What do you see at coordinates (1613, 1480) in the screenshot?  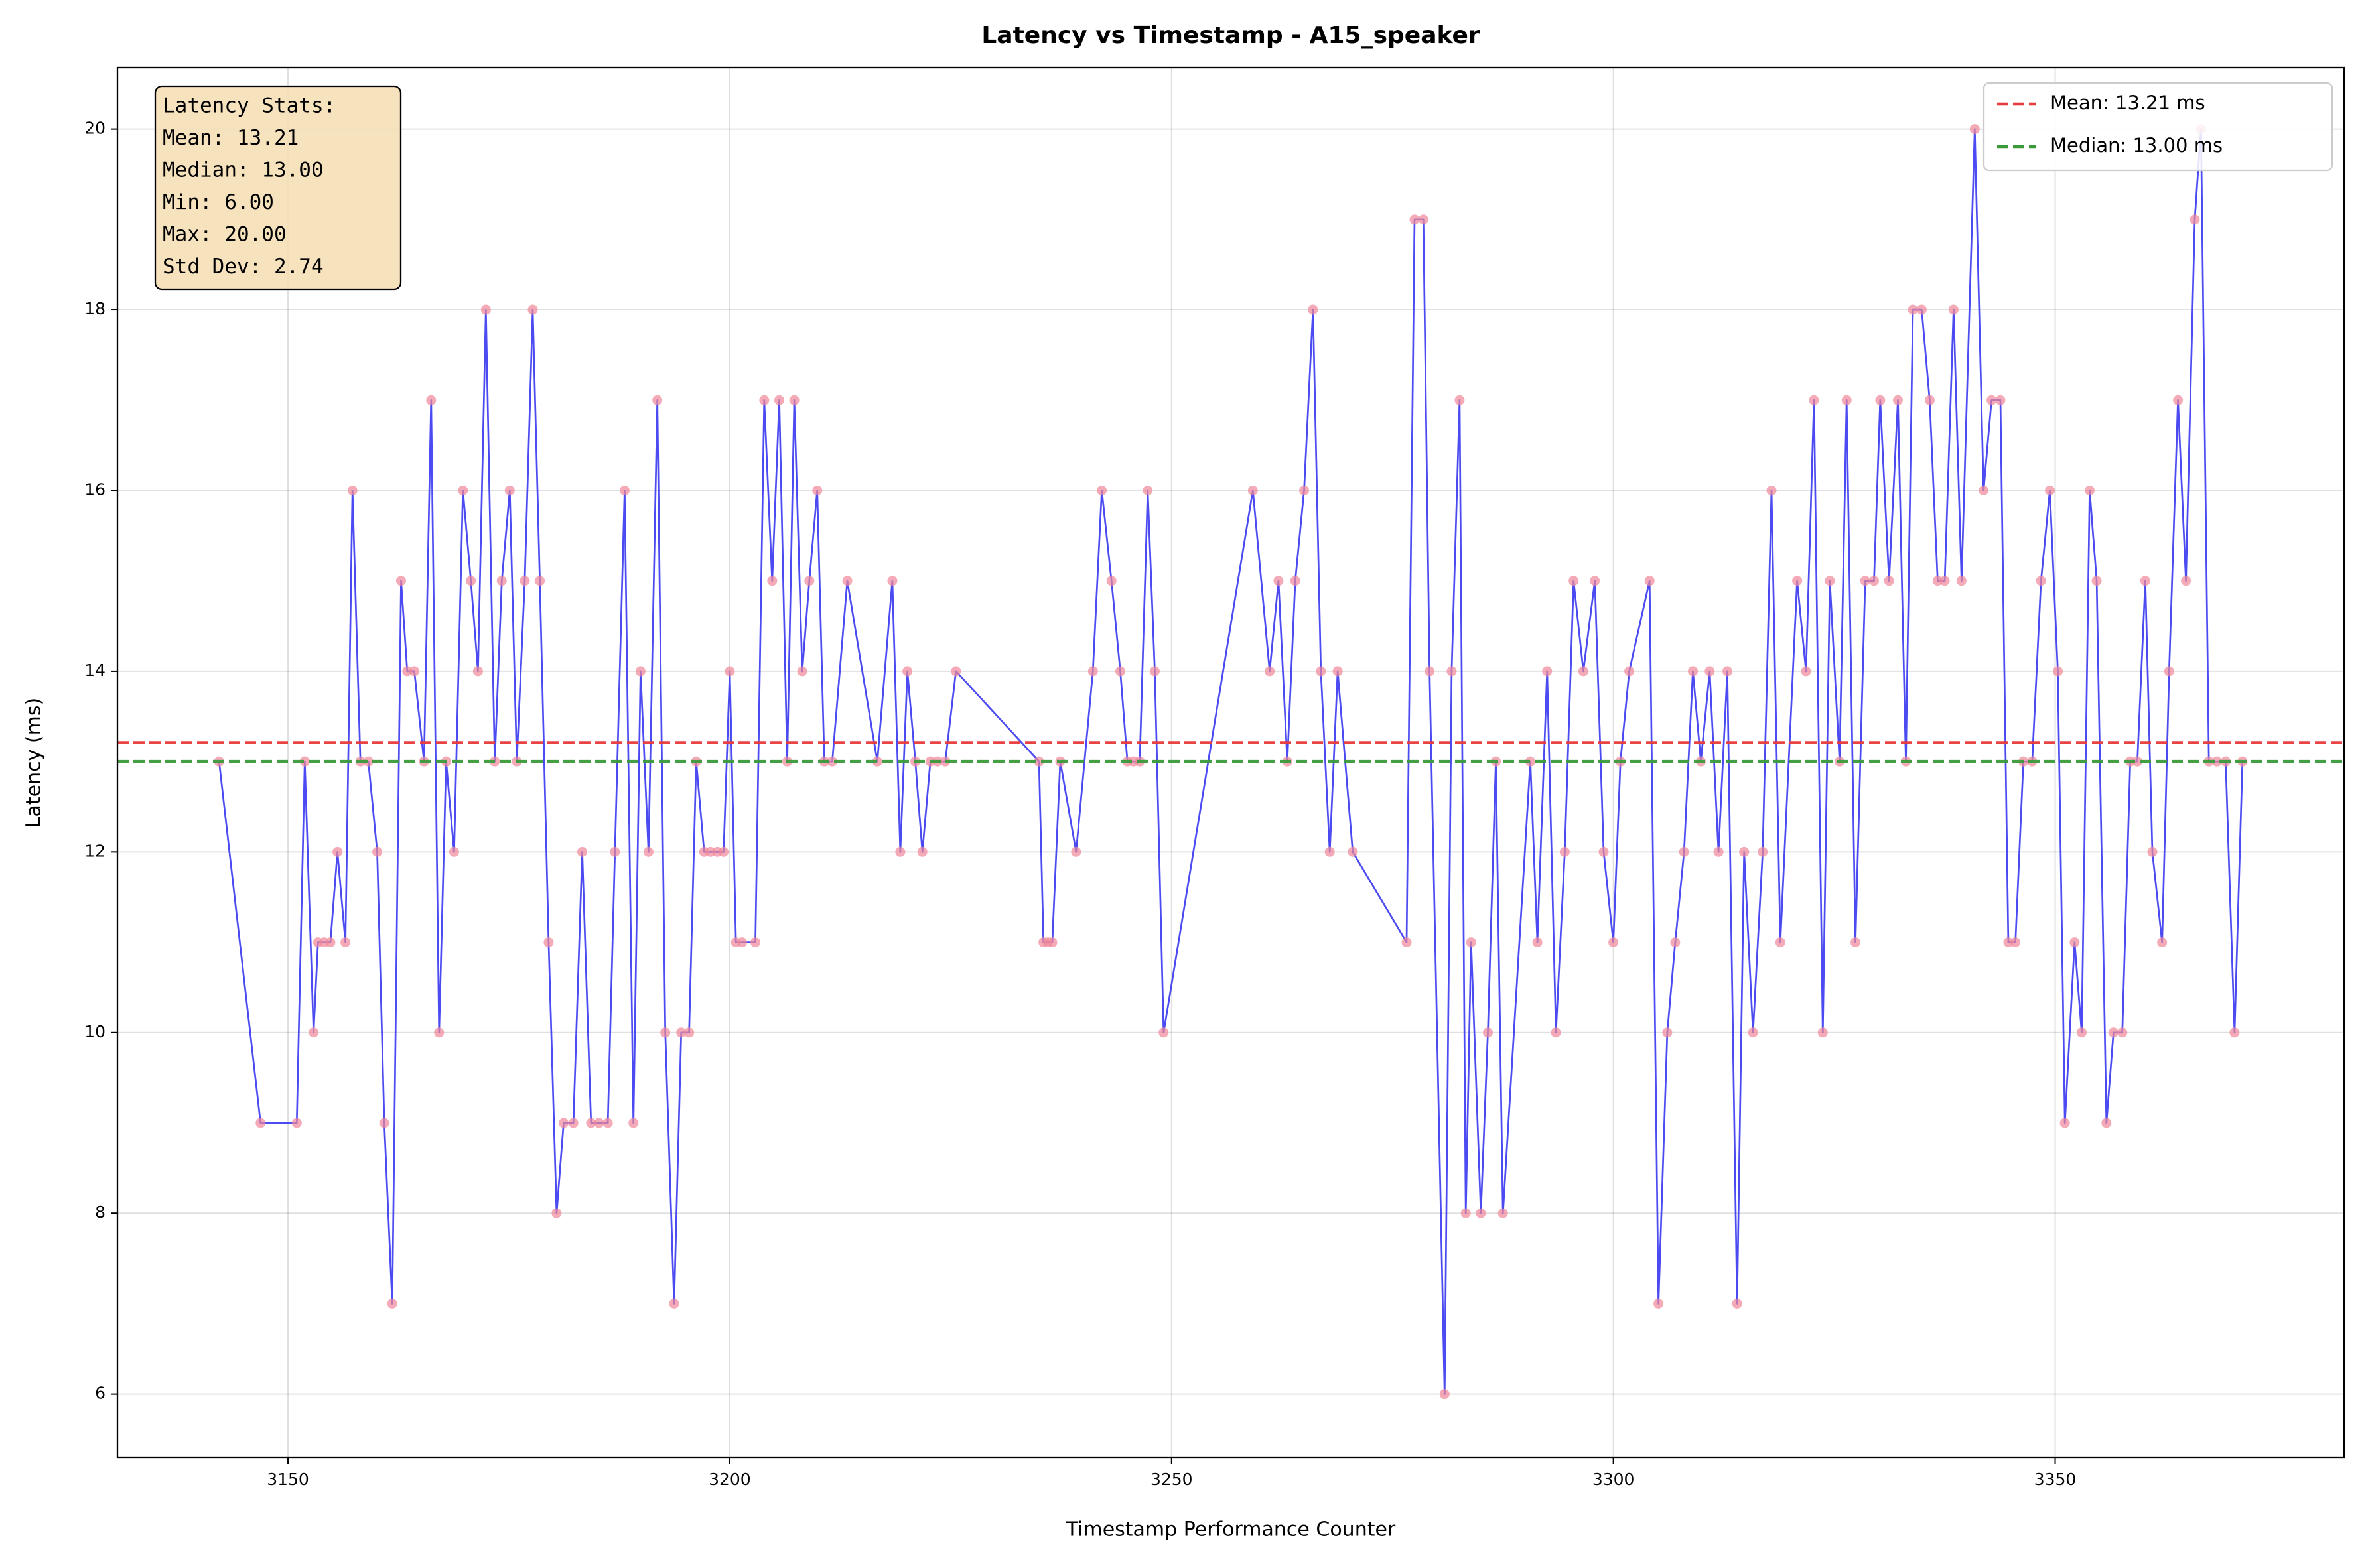 I see `x-tick-label: 3300` at bounding box center [1613, 1480].